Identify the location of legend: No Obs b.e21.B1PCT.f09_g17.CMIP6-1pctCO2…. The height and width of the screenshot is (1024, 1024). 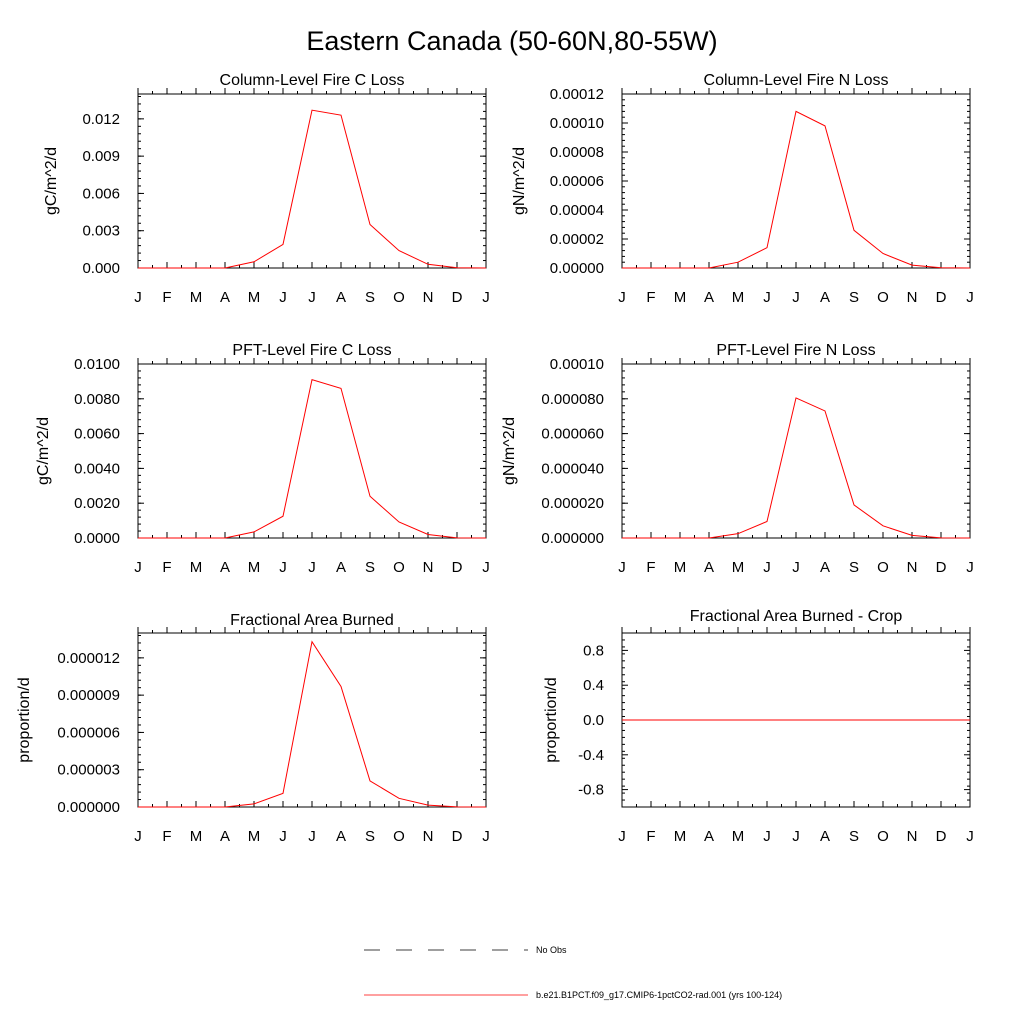
(573, 972).